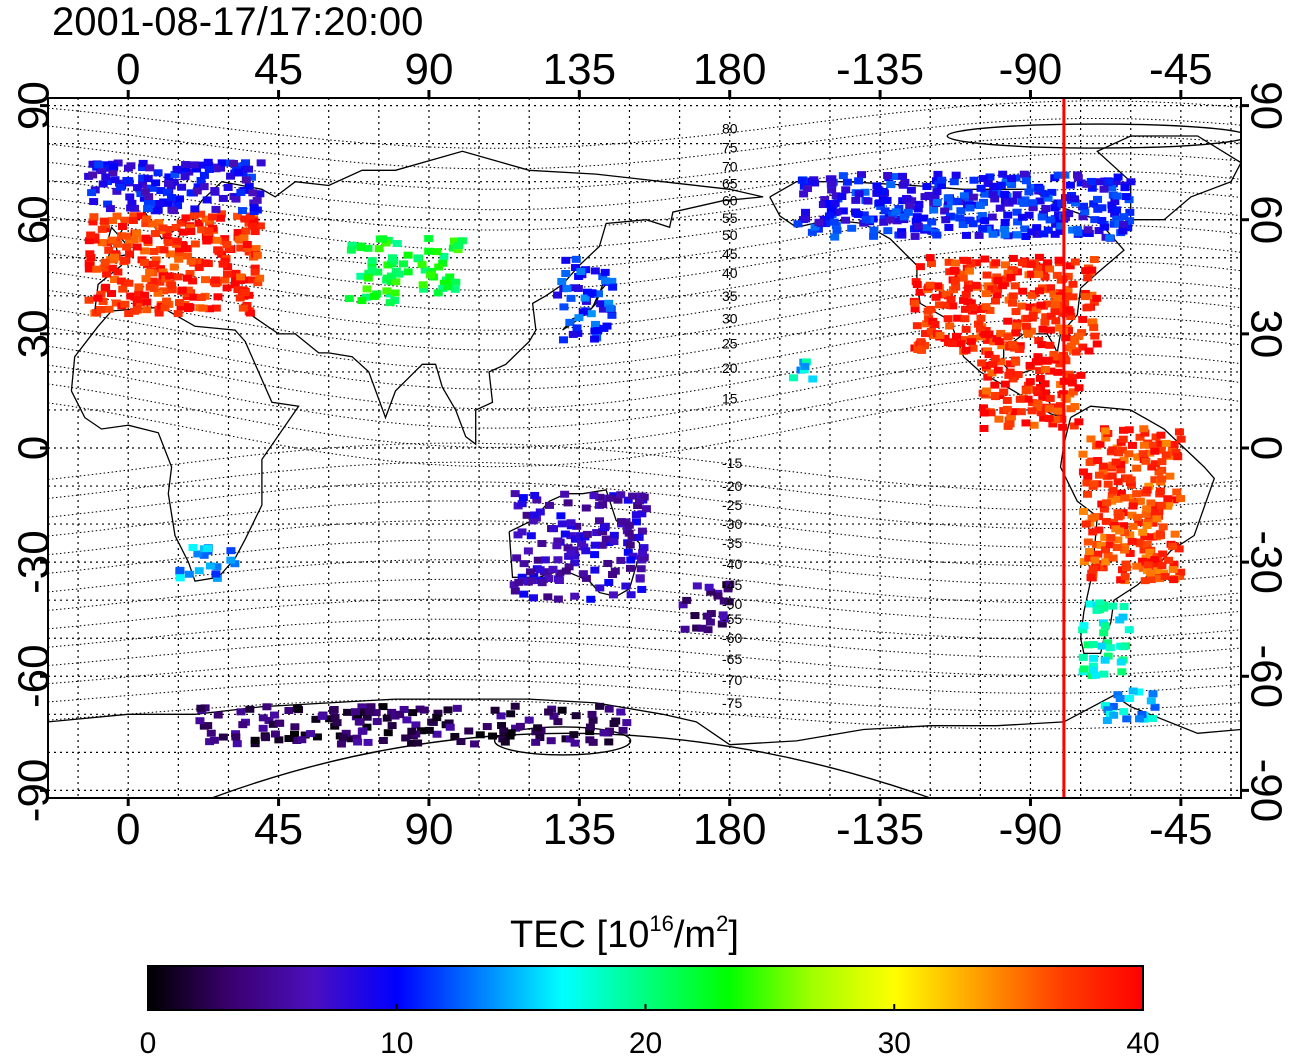 This screenshot has width=1292, height=1062. I want to click on lat-label-right: 30, so click(1266, 333).